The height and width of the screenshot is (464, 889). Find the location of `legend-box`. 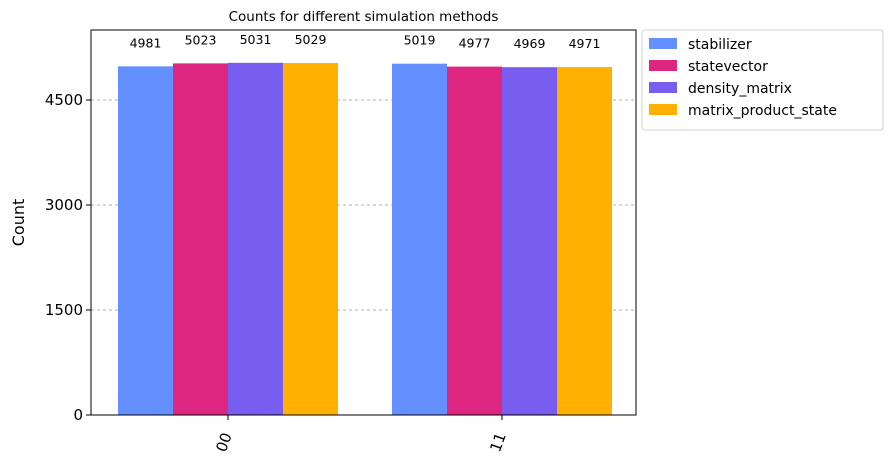

legend-box is located at coordinates (762, 80).